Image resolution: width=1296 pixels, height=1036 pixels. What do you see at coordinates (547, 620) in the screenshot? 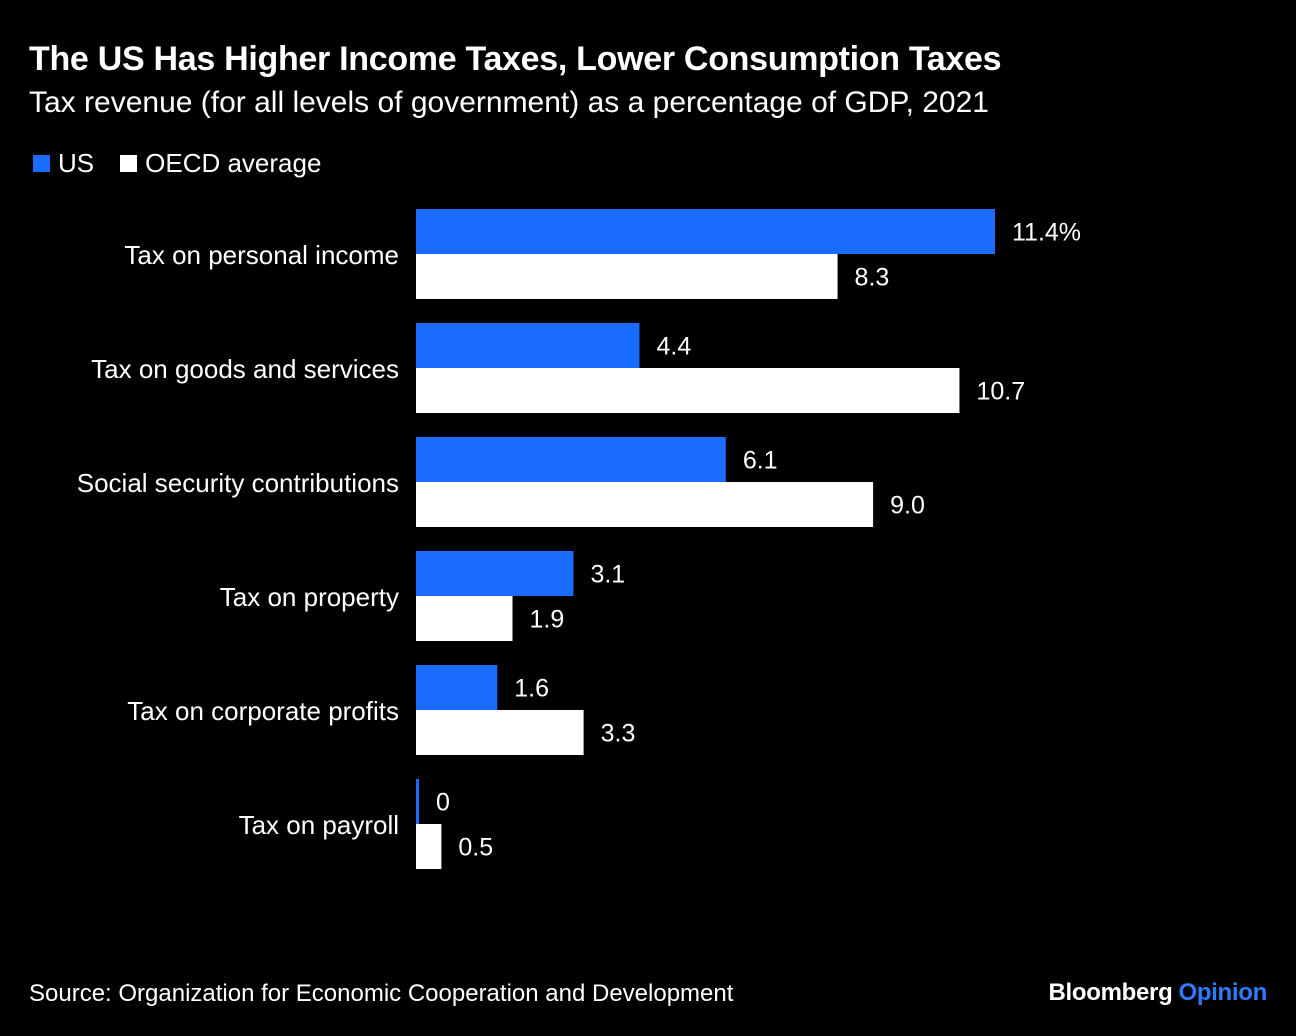
I see `data-label: 1.9` at bounding box center [547, 620].